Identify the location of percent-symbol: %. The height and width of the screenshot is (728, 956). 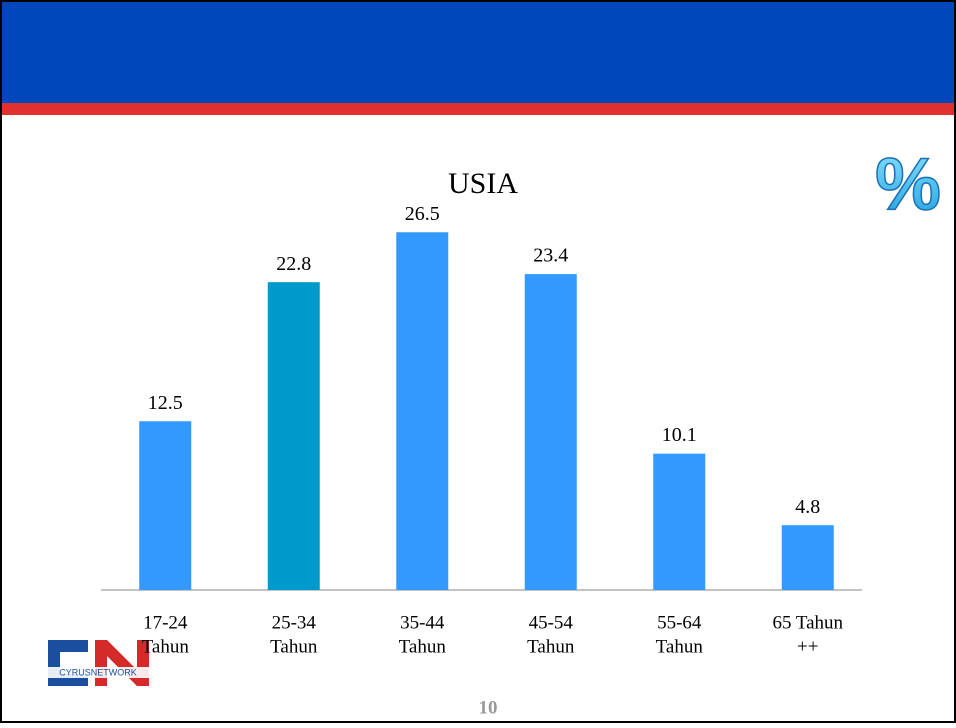
(908, 184).